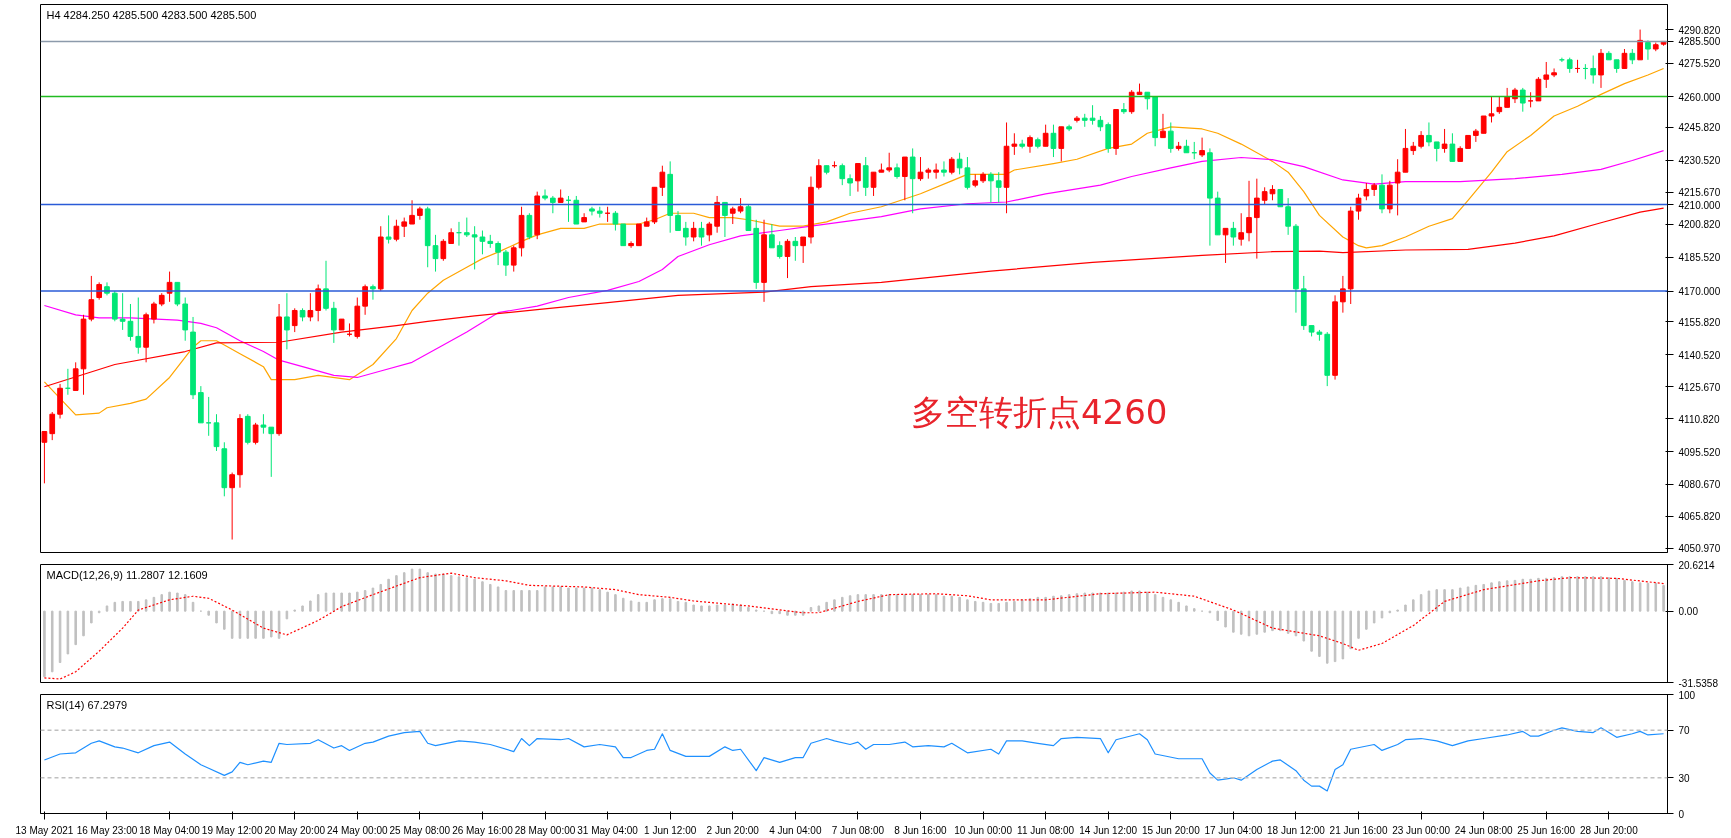  I want to click on x-tick-label: 20 May 20:00, so click(295, 830).